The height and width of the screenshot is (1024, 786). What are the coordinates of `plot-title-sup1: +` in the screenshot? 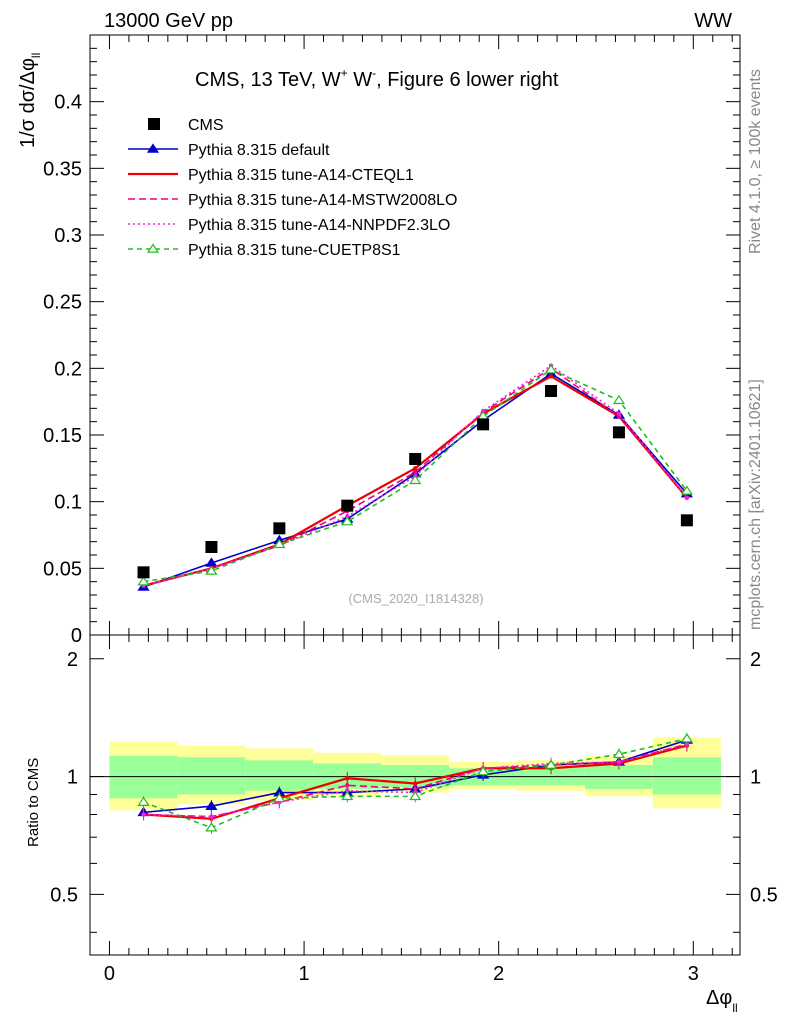 It's located at (344, 73).